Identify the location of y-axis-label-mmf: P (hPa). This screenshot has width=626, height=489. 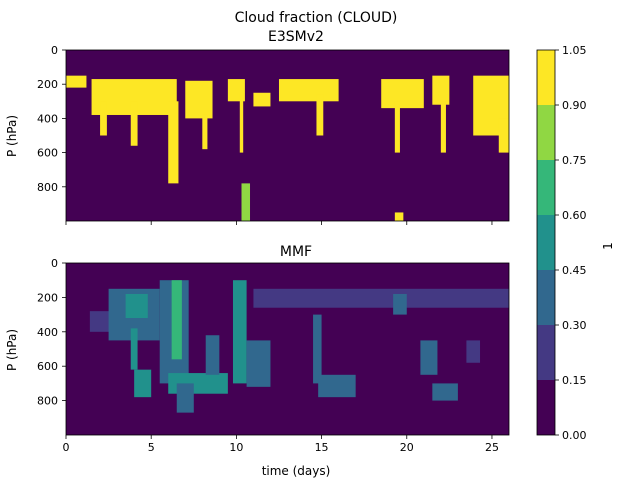
(12, 350).